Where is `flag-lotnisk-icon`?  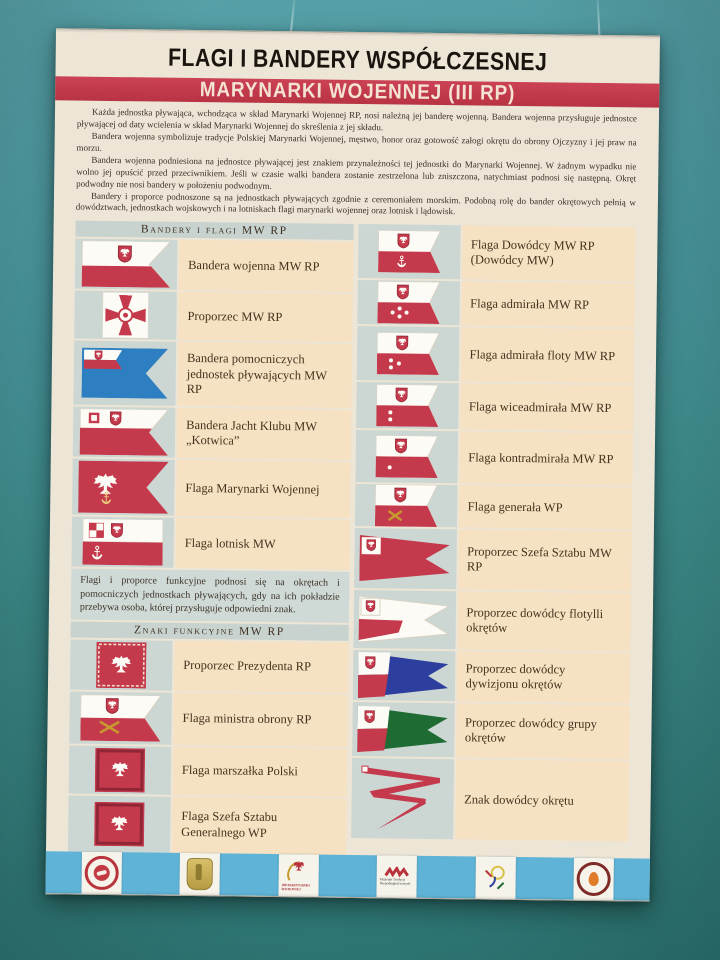
flag-lotnisk-icon is located at coordinates (123, 542).